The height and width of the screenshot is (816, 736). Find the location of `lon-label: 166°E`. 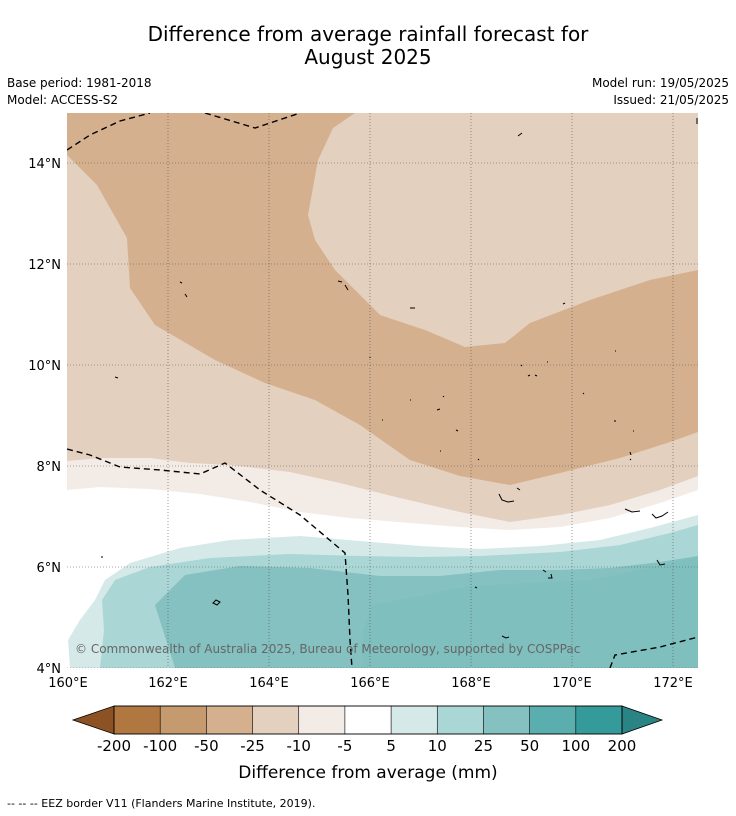

lon-label: 166°E is located at coordinates (370, 683).